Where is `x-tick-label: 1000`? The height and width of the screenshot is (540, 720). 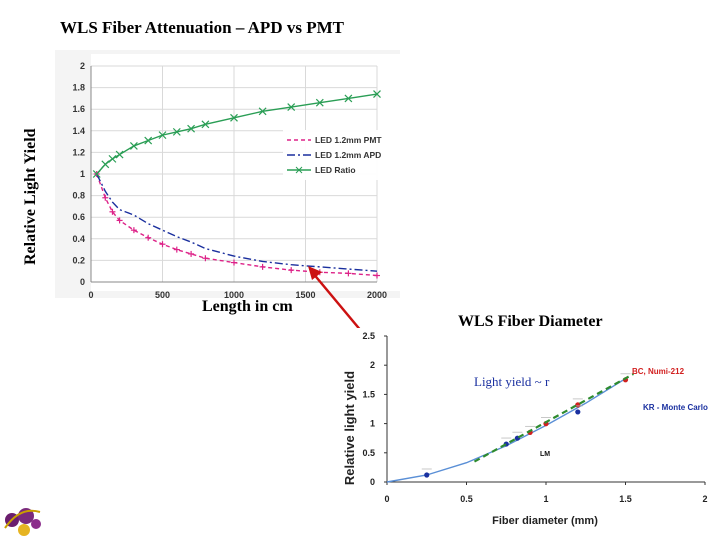 x-tick-label: 1000 is located at coordinates (234, 294).